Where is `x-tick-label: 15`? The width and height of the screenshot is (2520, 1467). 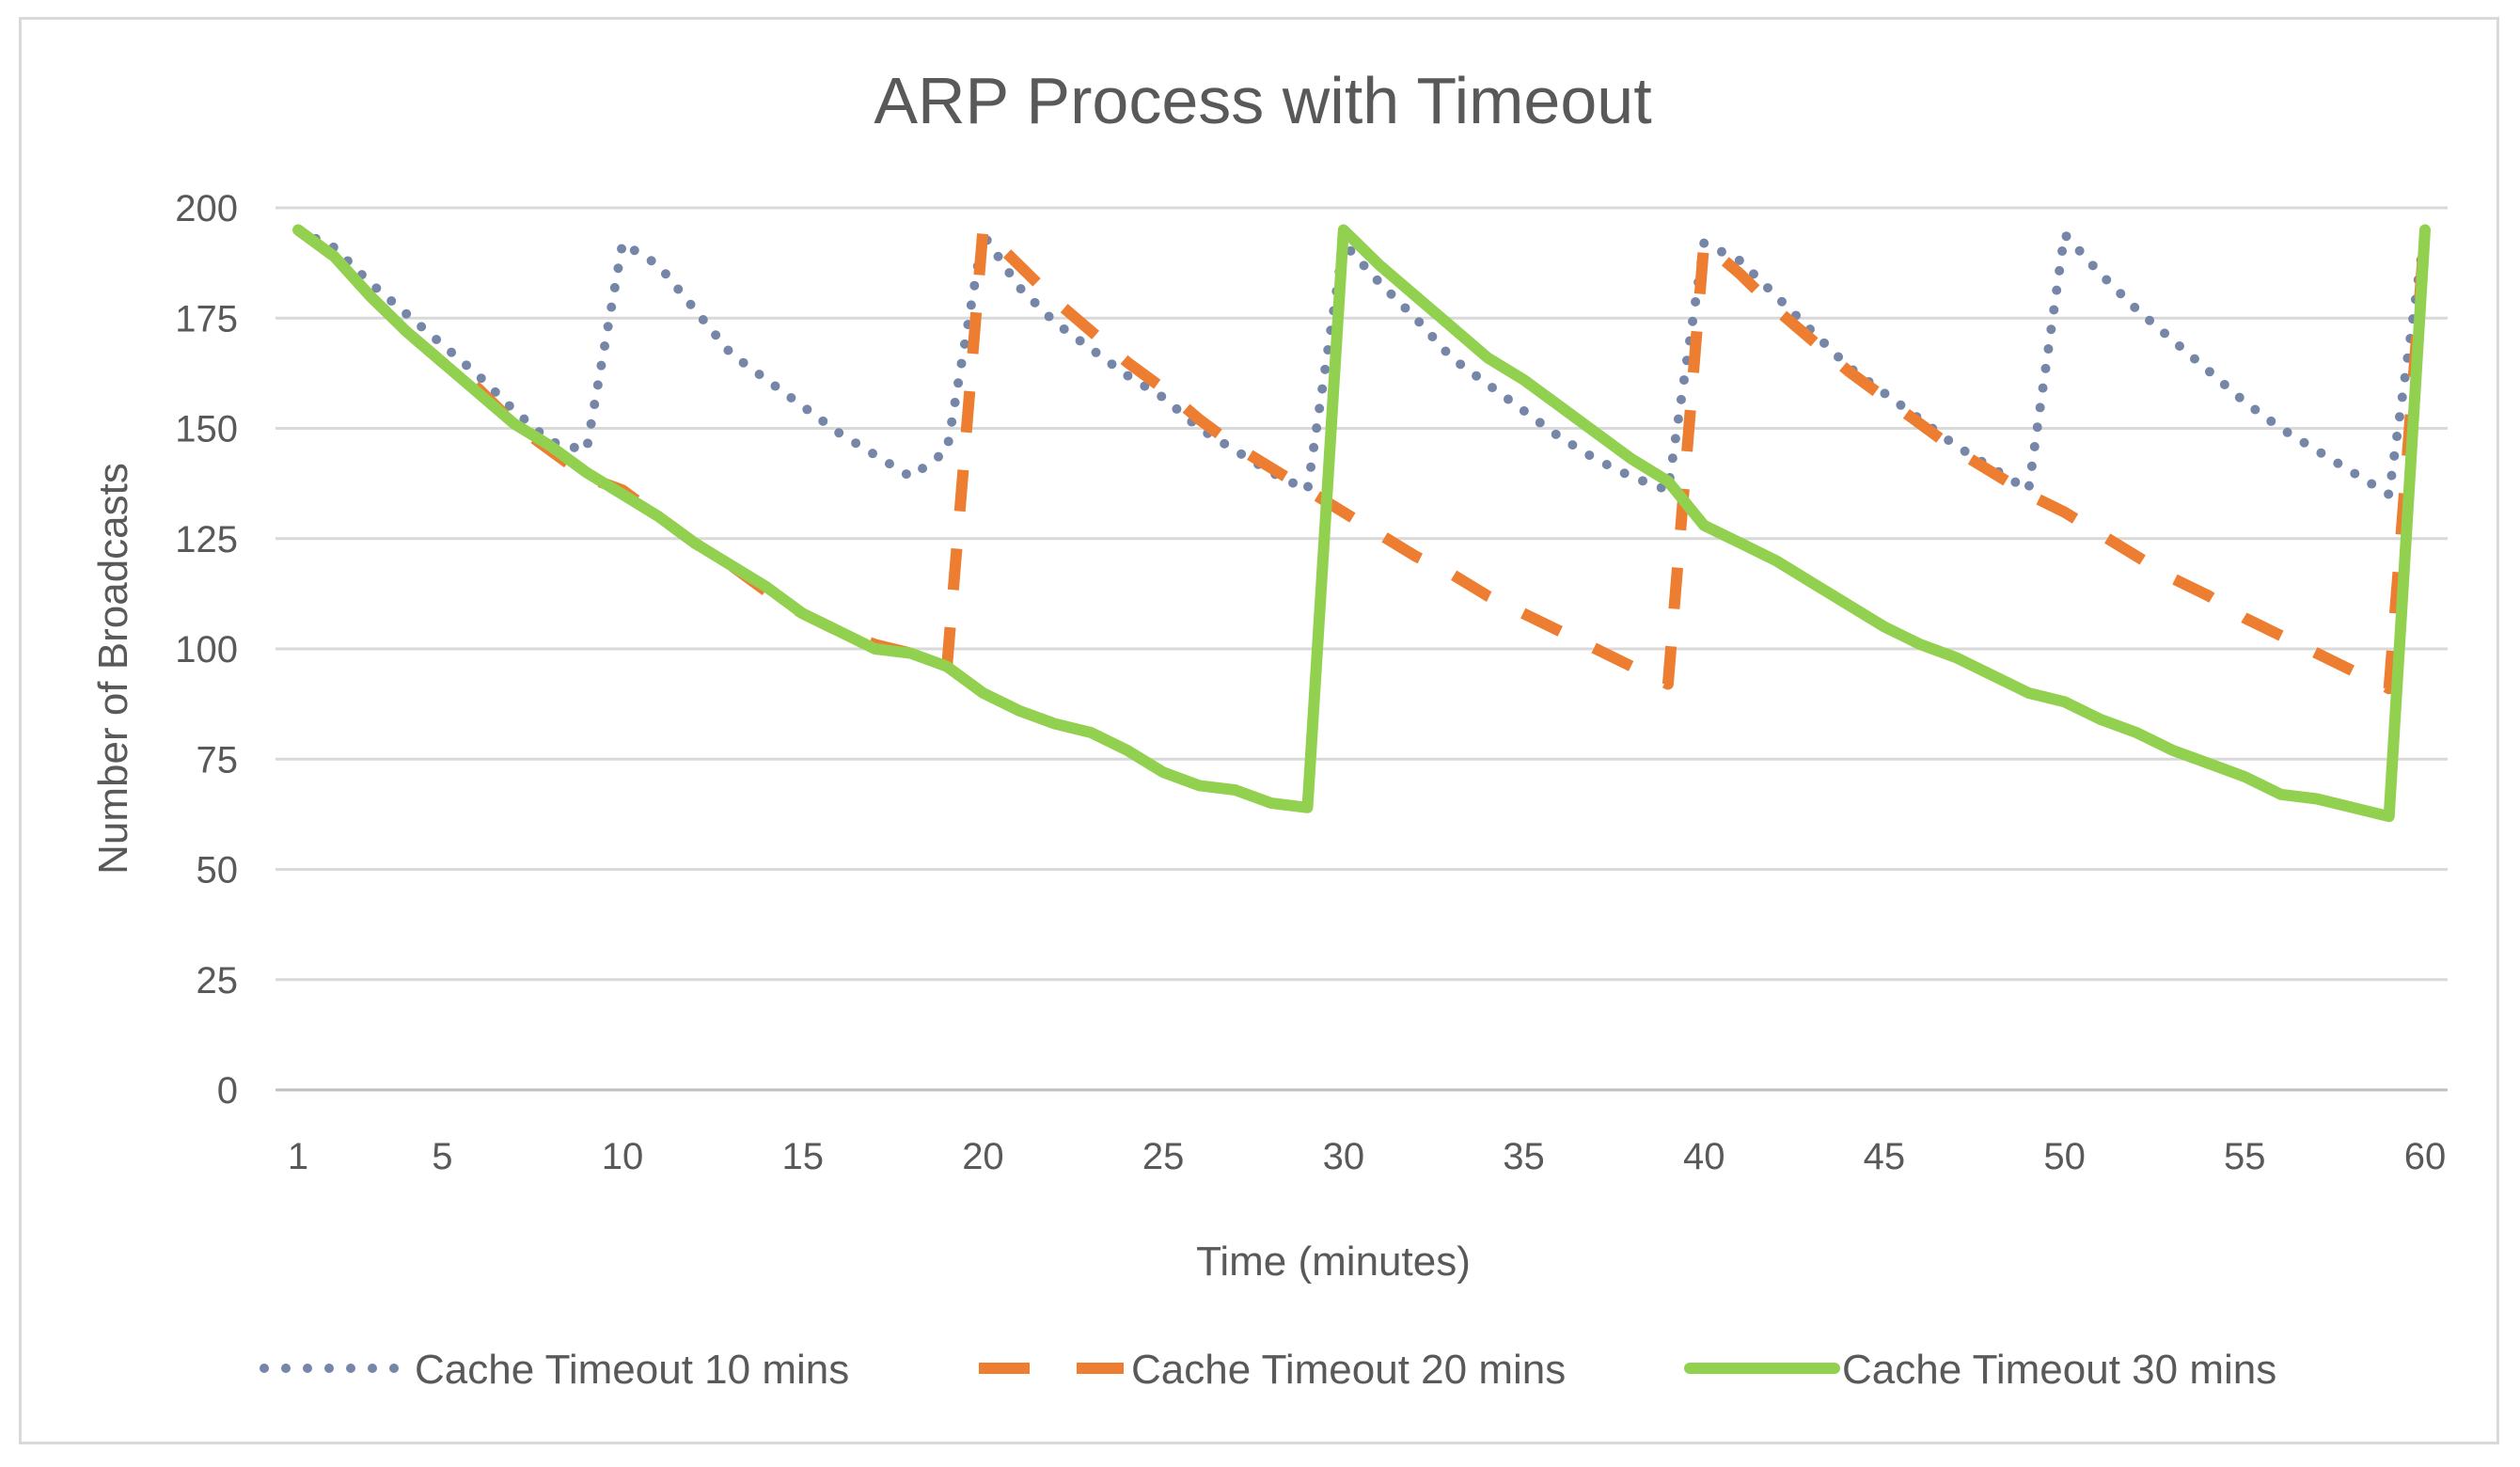
x-tick-label: 15 is located at coordinates (802, 1156).